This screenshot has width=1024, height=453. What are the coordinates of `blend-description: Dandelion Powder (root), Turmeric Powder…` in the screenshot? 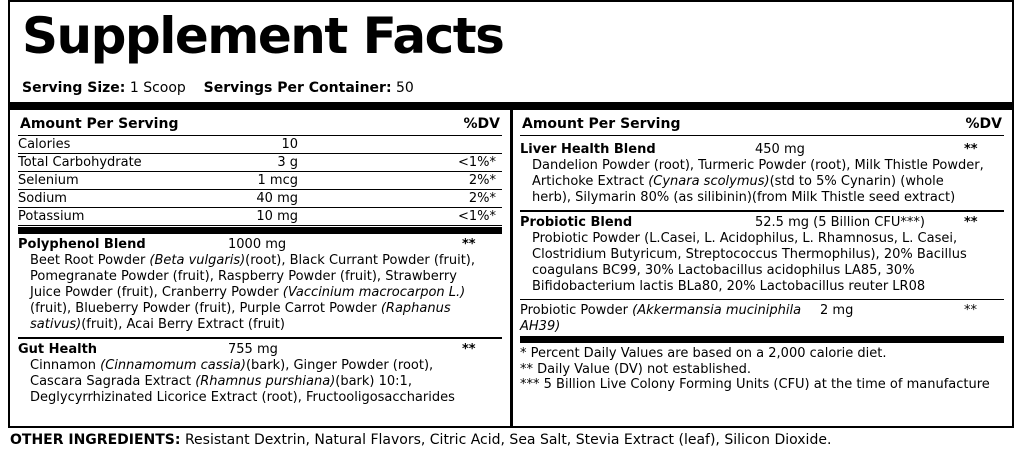 It's located at (762, 182).